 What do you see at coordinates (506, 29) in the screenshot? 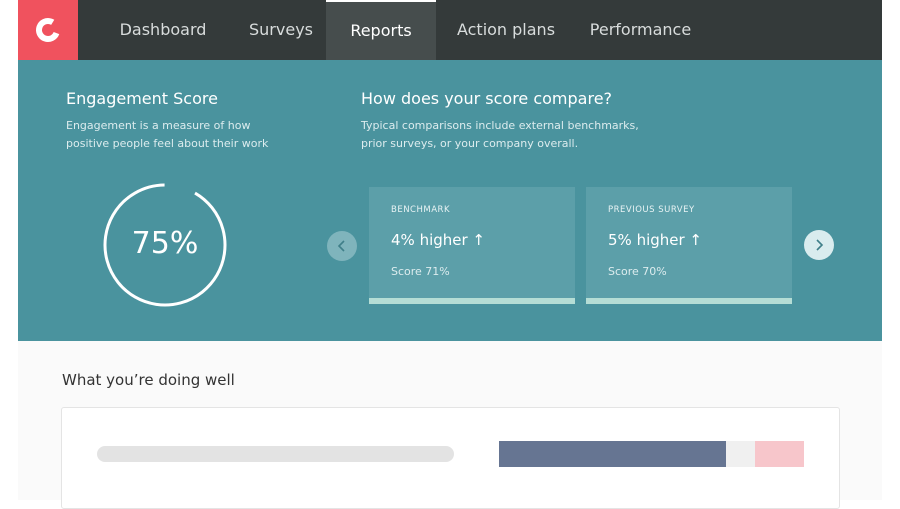
I see `nav-item: Action plans` at bounding box center [506, 29].